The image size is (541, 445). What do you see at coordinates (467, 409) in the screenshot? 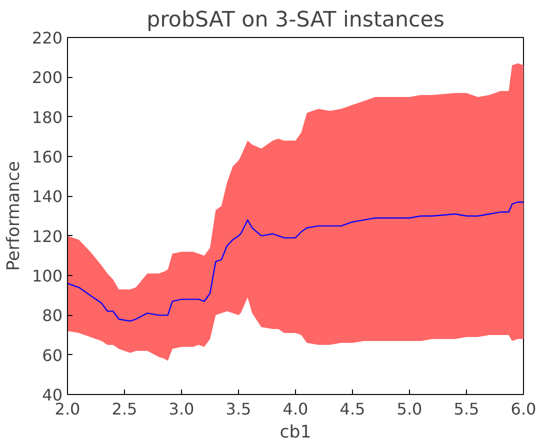
I see `x-tick-label: 5.5` at bounding box center [467, 409].